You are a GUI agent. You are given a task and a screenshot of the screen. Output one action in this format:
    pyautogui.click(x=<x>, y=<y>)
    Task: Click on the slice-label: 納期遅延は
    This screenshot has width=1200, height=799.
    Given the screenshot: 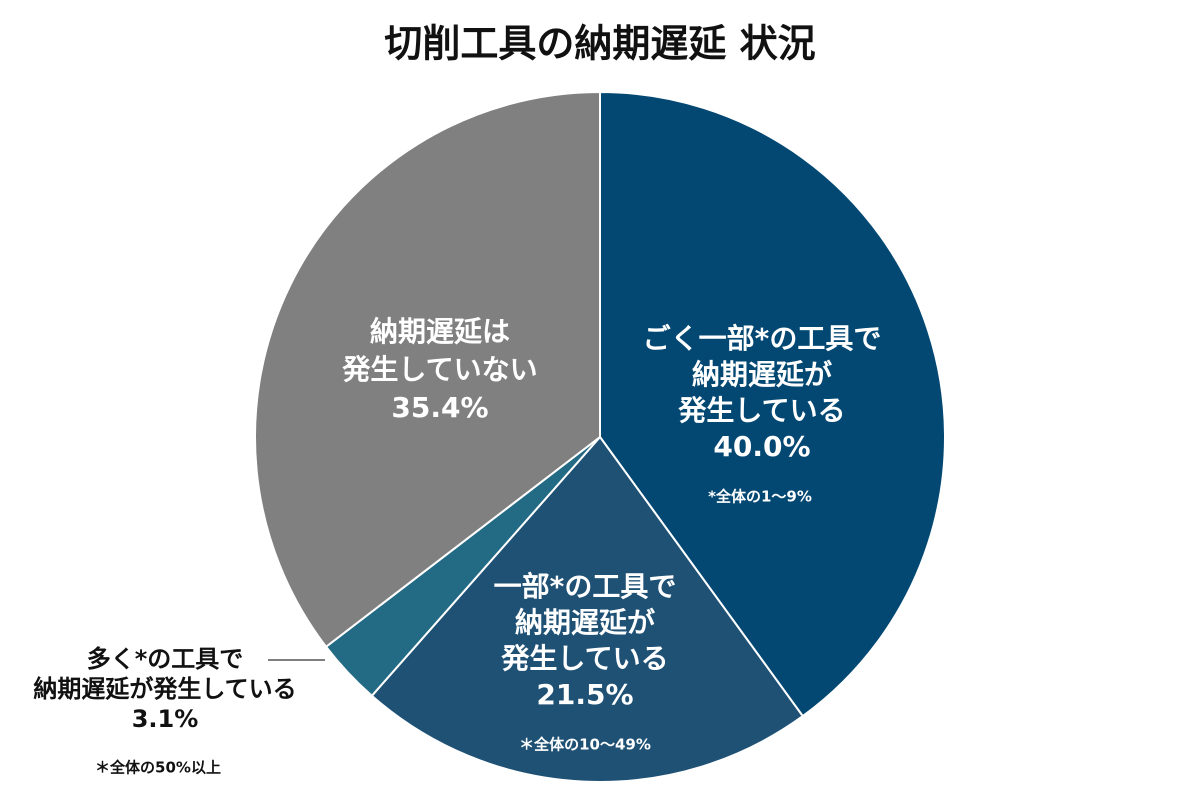 What is the action you would take?
    pyautogui.click(x=440, y=331)
    